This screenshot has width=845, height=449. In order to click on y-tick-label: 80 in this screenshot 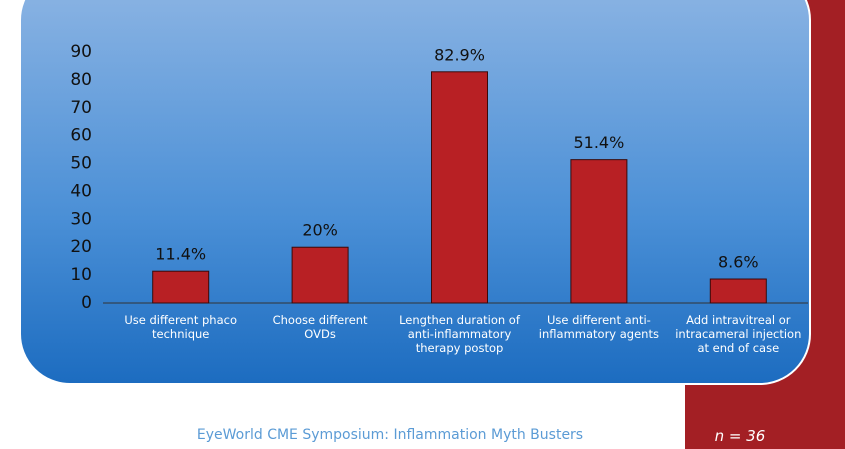, I will do `click(81, 80)`.